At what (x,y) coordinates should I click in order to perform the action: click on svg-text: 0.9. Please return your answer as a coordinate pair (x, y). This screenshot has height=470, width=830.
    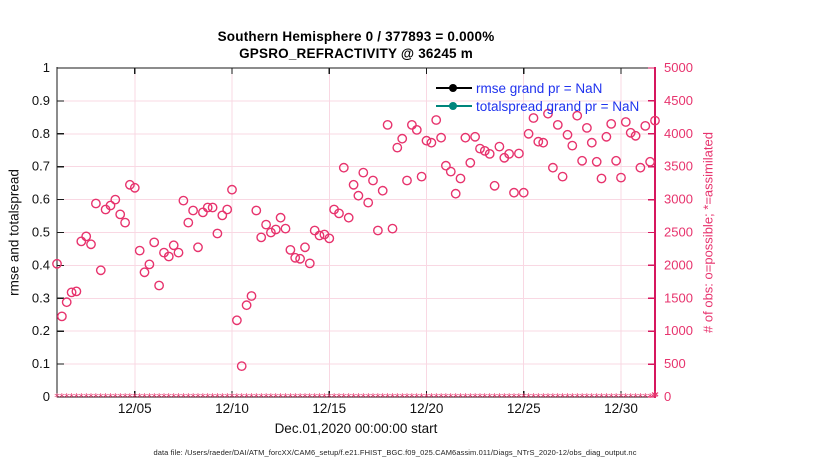
    Looking at the image, I should click on (41, 100).